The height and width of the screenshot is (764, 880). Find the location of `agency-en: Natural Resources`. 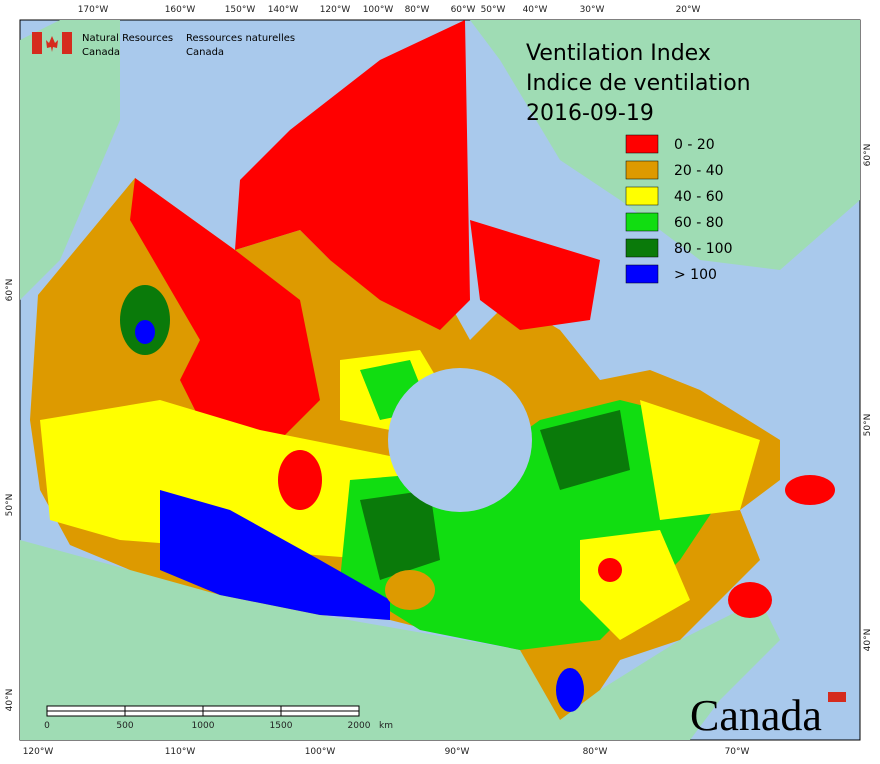

agency-en: Natural Resources is located at coordinates (127, 38).